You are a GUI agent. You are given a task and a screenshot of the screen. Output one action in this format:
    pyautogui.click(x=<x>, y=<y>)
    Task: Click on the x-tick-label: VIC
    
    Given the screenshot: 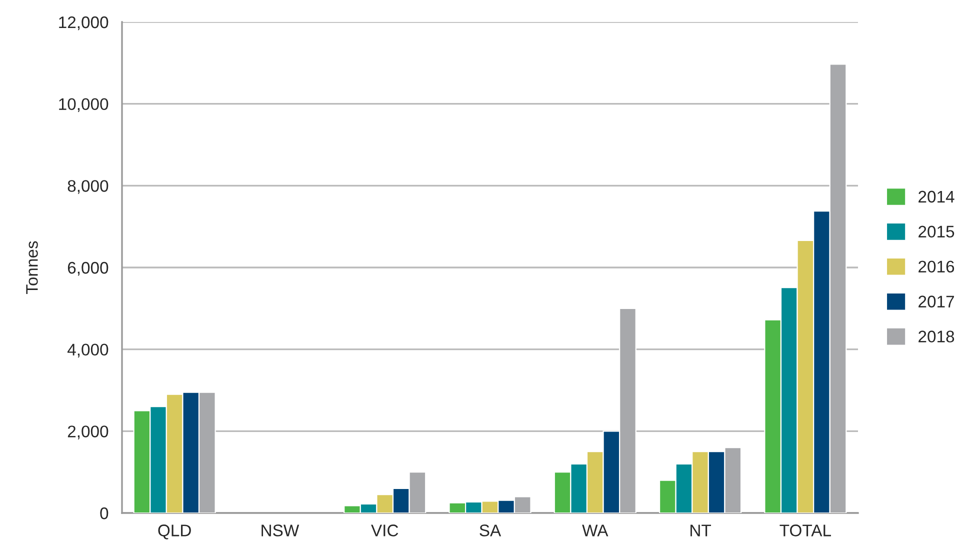 What is the action you would take?
    pyautogui.click(x=384, y=530)
    